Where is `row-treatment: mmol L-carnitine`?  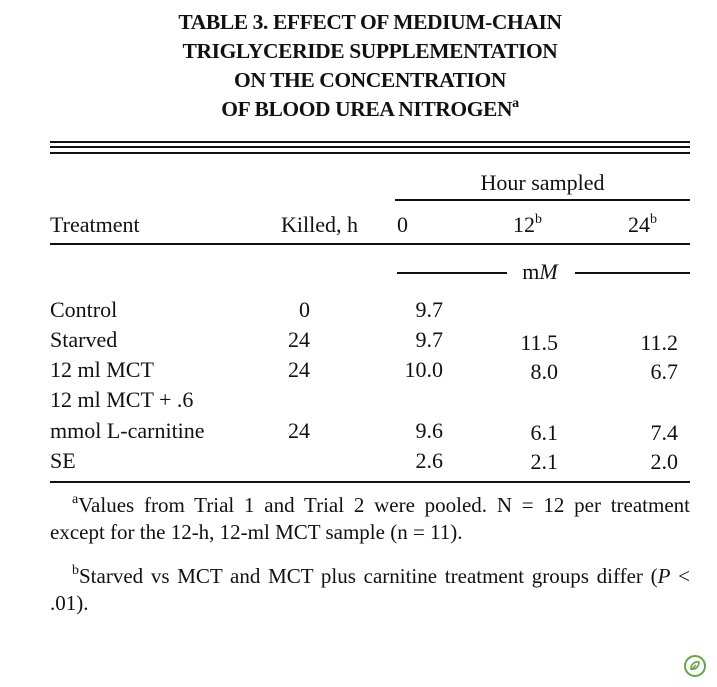
row-treatment: mmol L-carnitine is located at coordinates (127, 430).